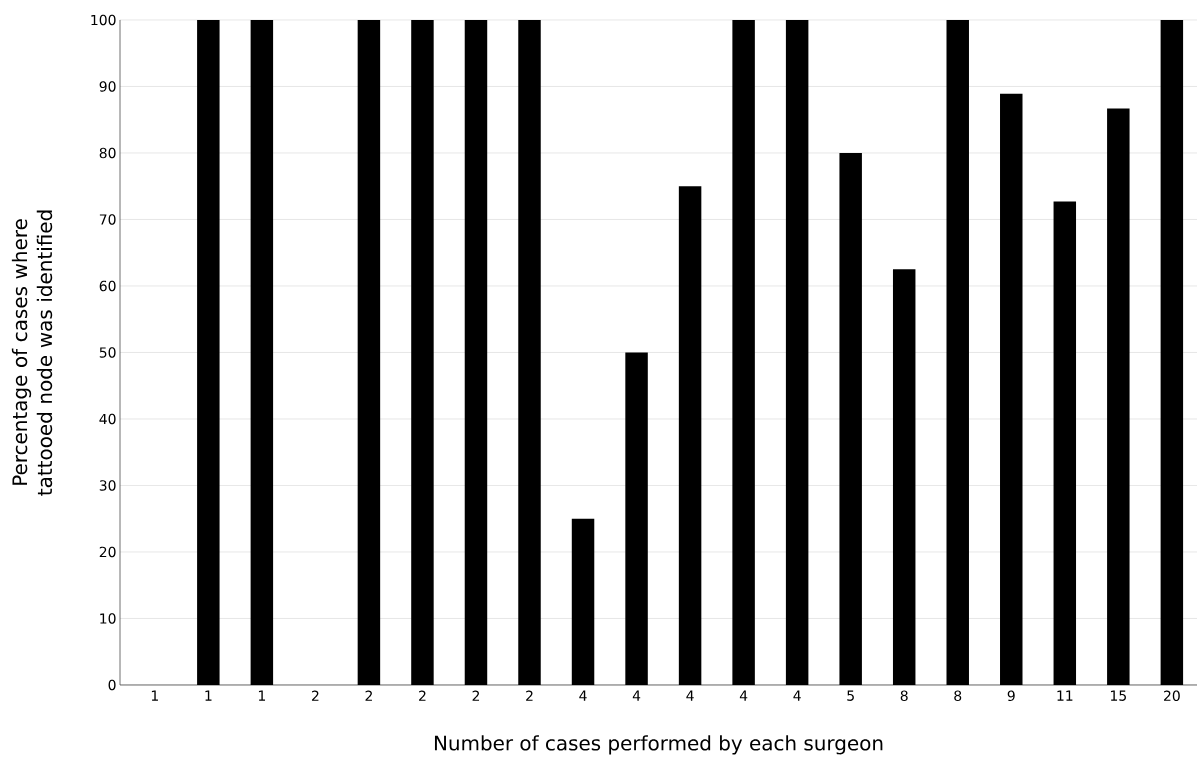 The width and height of the screenshot is (1203, 764). I want to click on y-axis-title: Percentage of cases where tattooed node was identified, so click(32, 353).